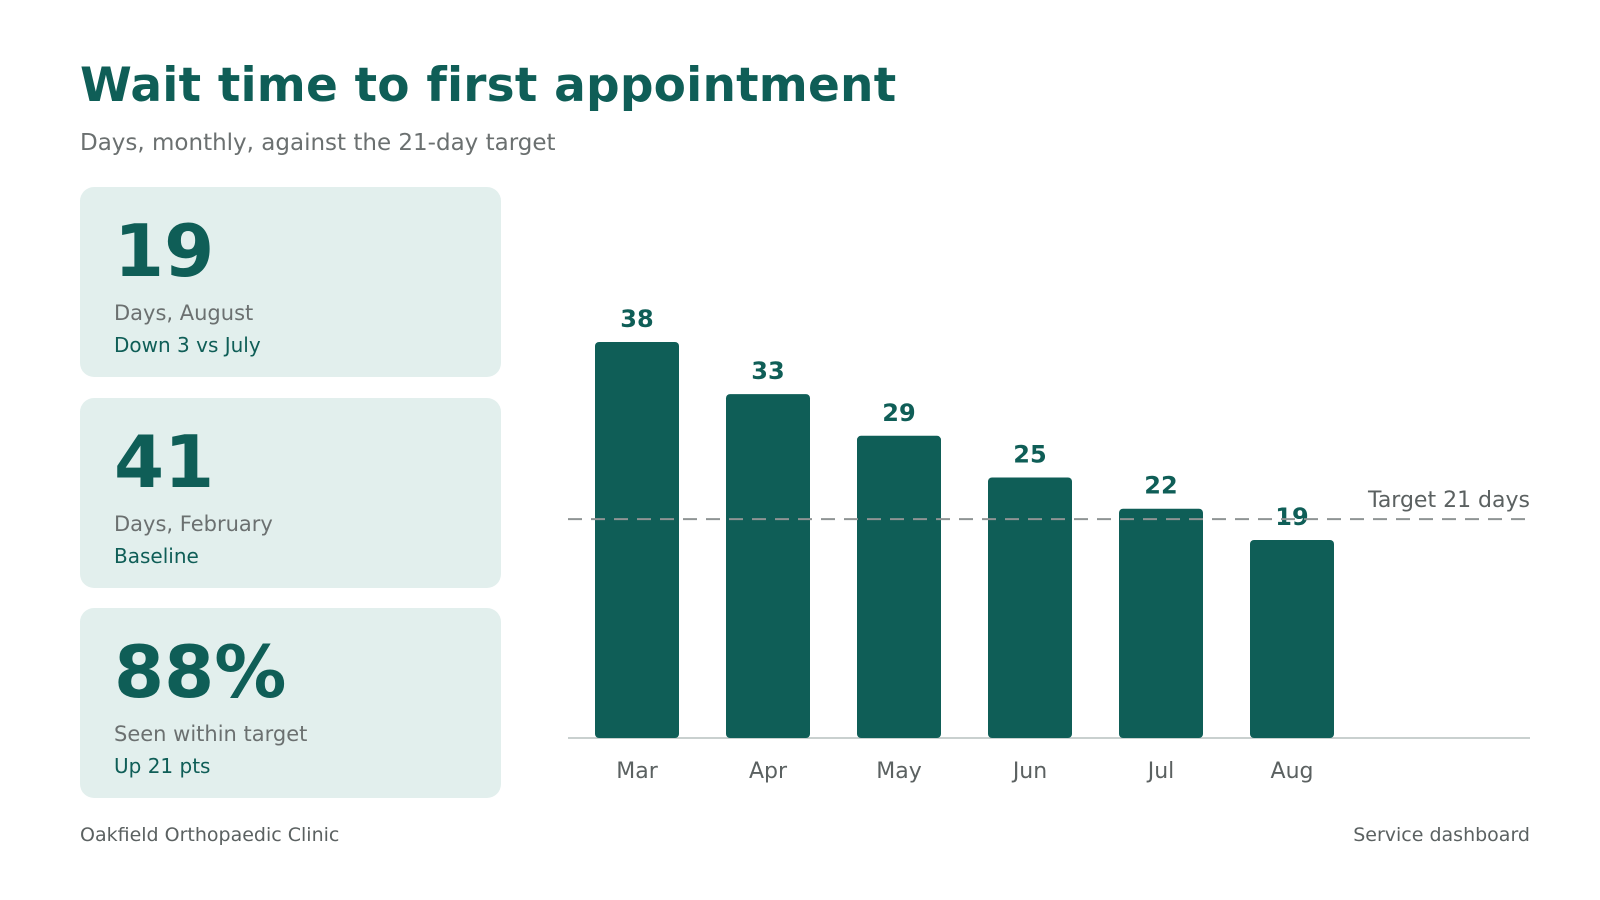  What do you see at coordinates (210, 835) in the screenshot?
I see `footer-clinic-name: Oakfield Orthopaedic Clinic` at bounding box center [210, 835].